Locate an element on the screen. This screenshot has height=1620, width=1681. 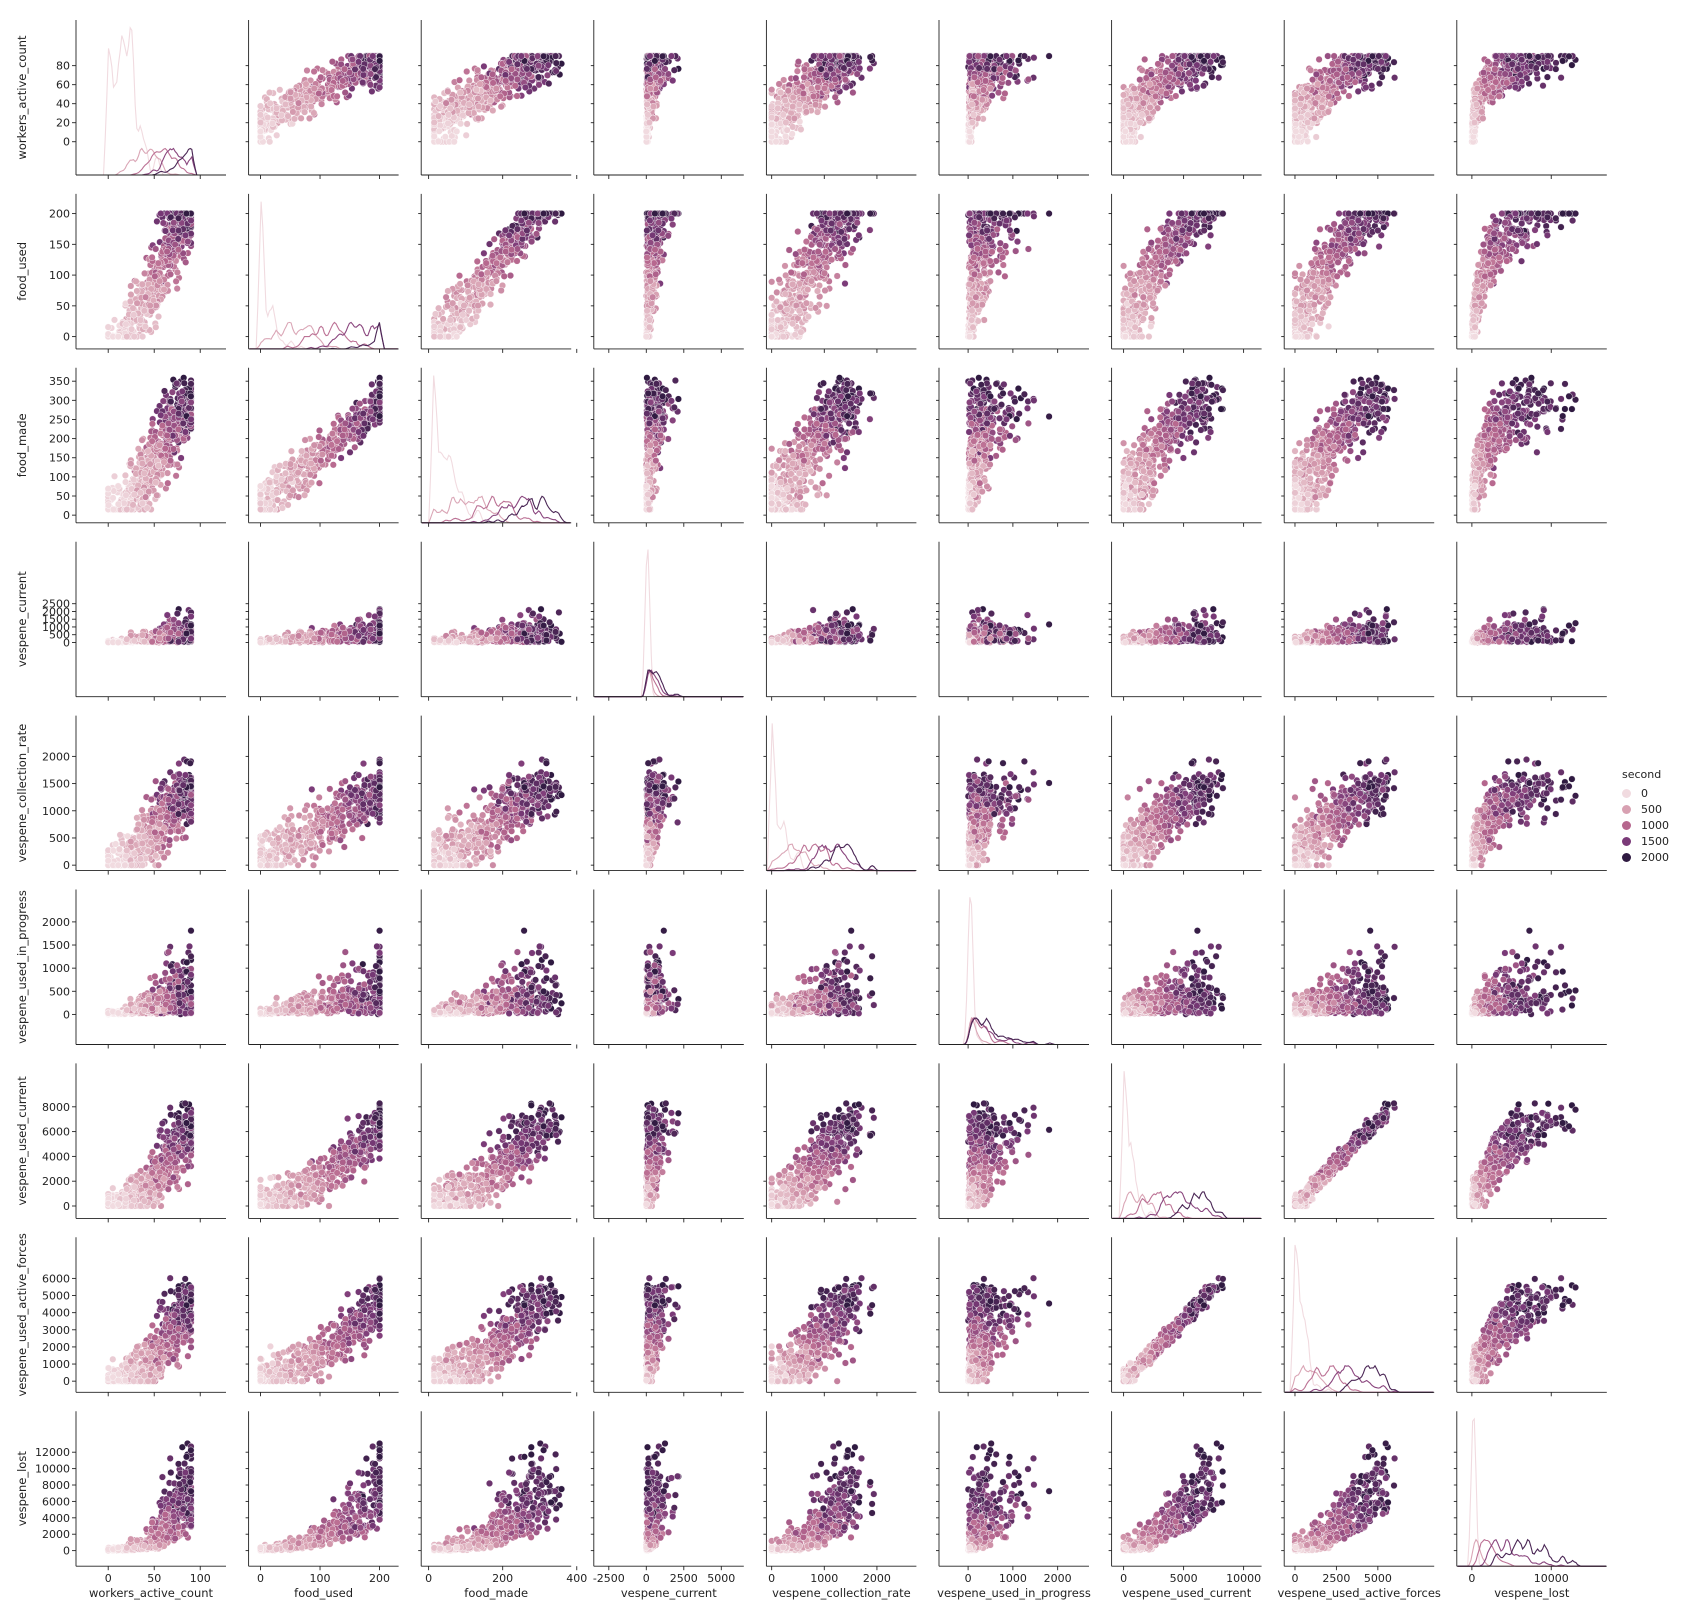
y-axis-label: food_used is located at coordinates (22, 271).